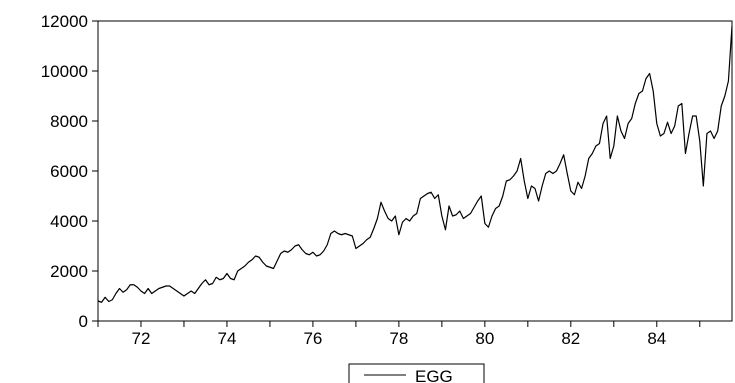 Image resolution: width=735 pixels, height=383 pixels. What do you see at coordinates (312, 338) in the screenshot?
I see `x-tick-label: 76` at bounding box center [312, 338].